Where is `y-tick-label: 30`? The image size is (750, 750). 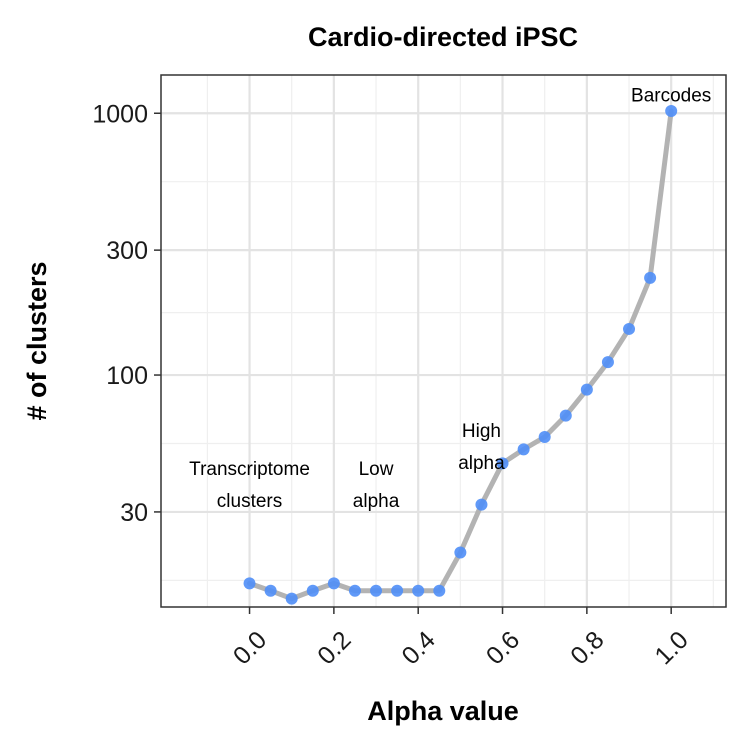 y-tick-label: 30 is located at coordinates (134, 513).